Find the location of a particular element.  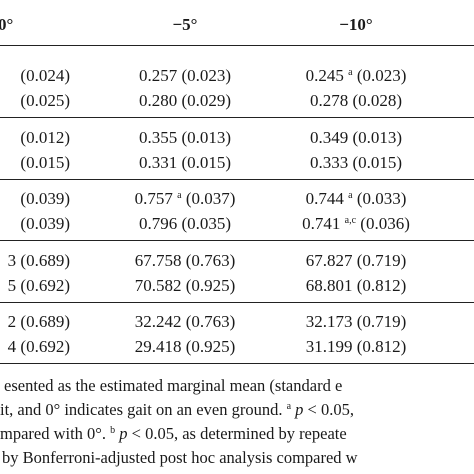

cell-value: 0.257 is located at coordinates (158, 75).